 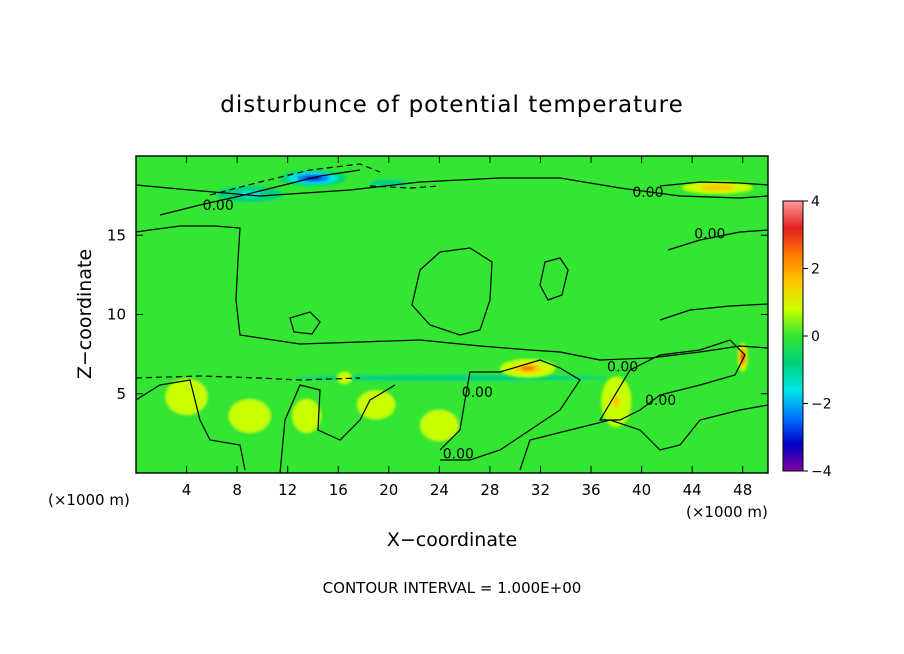 What do you see at coordinates (821, 472) in the screenshot?
I see `colorbar-tick-label: −4` at bounding box center [821, 472].